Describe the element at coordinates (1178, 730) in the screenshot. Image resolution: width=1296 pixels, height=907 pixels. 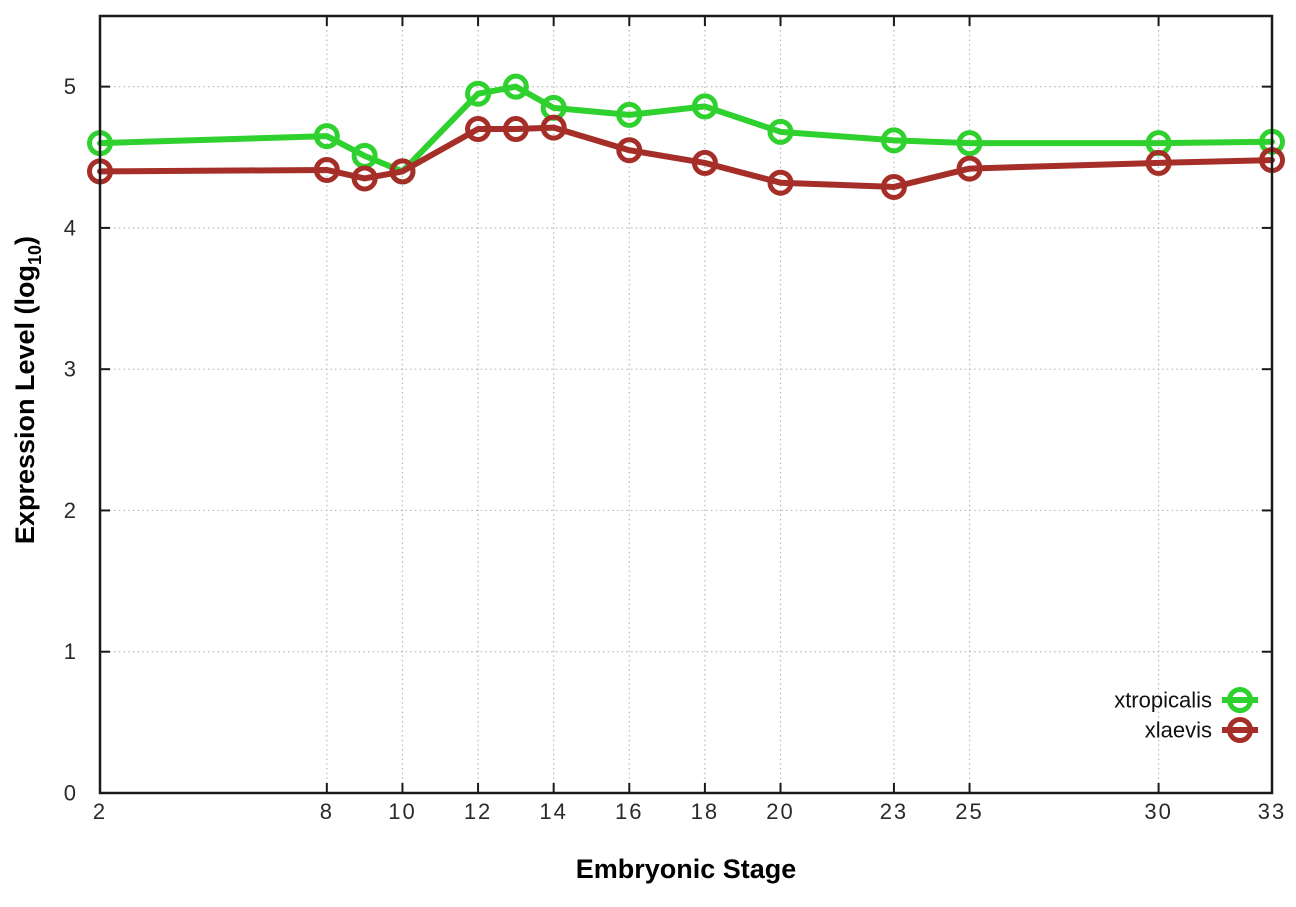
I see `legend-label-xlaevis: xlaevis` at that location.